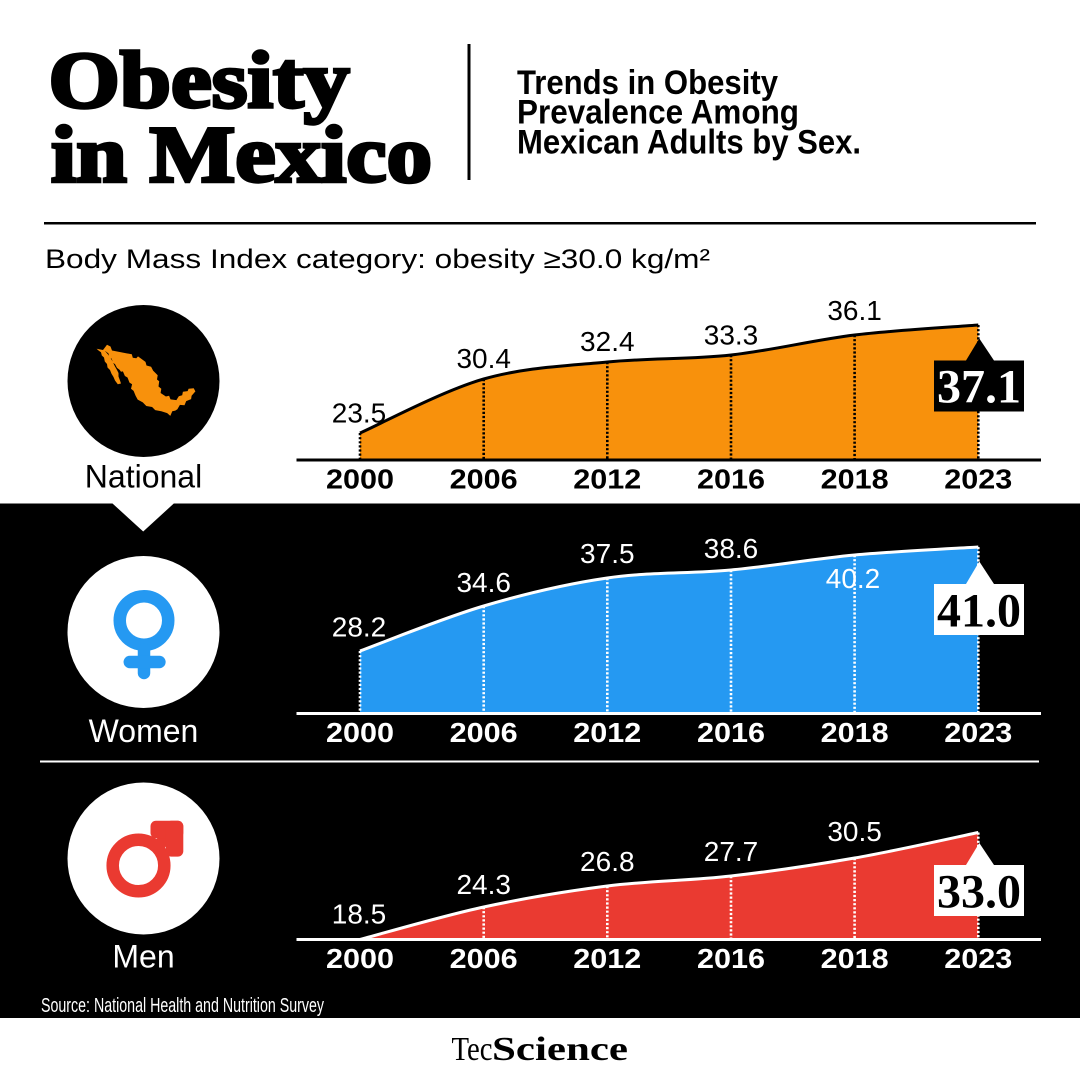  I want to click on svg-text: in Mexico, so click(241, 156).